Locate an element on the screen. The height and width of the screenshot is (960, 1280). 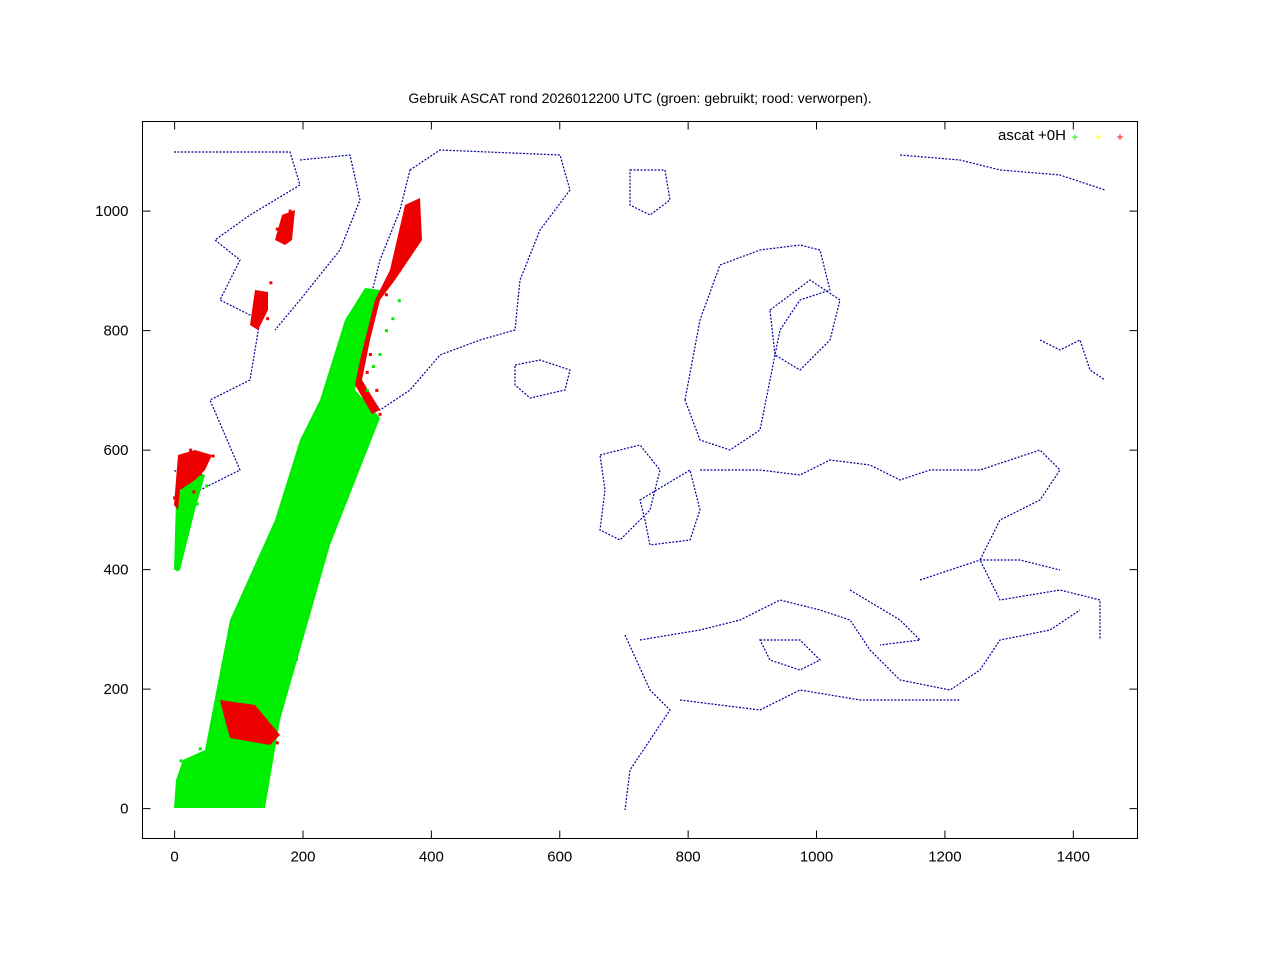
ascat-swath is located at coordinates (298, 503).